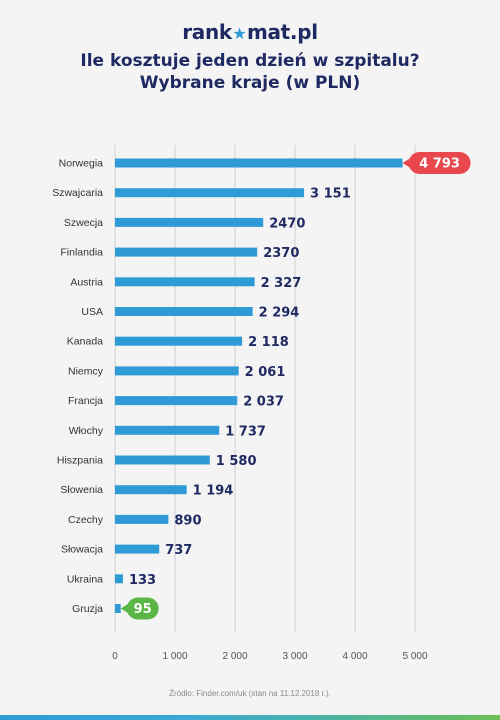 This screenshot has height=720, width=500. Describe the element at coordinates (330, 194) in the screenshot. I see `value-label: 3 151` at that location.